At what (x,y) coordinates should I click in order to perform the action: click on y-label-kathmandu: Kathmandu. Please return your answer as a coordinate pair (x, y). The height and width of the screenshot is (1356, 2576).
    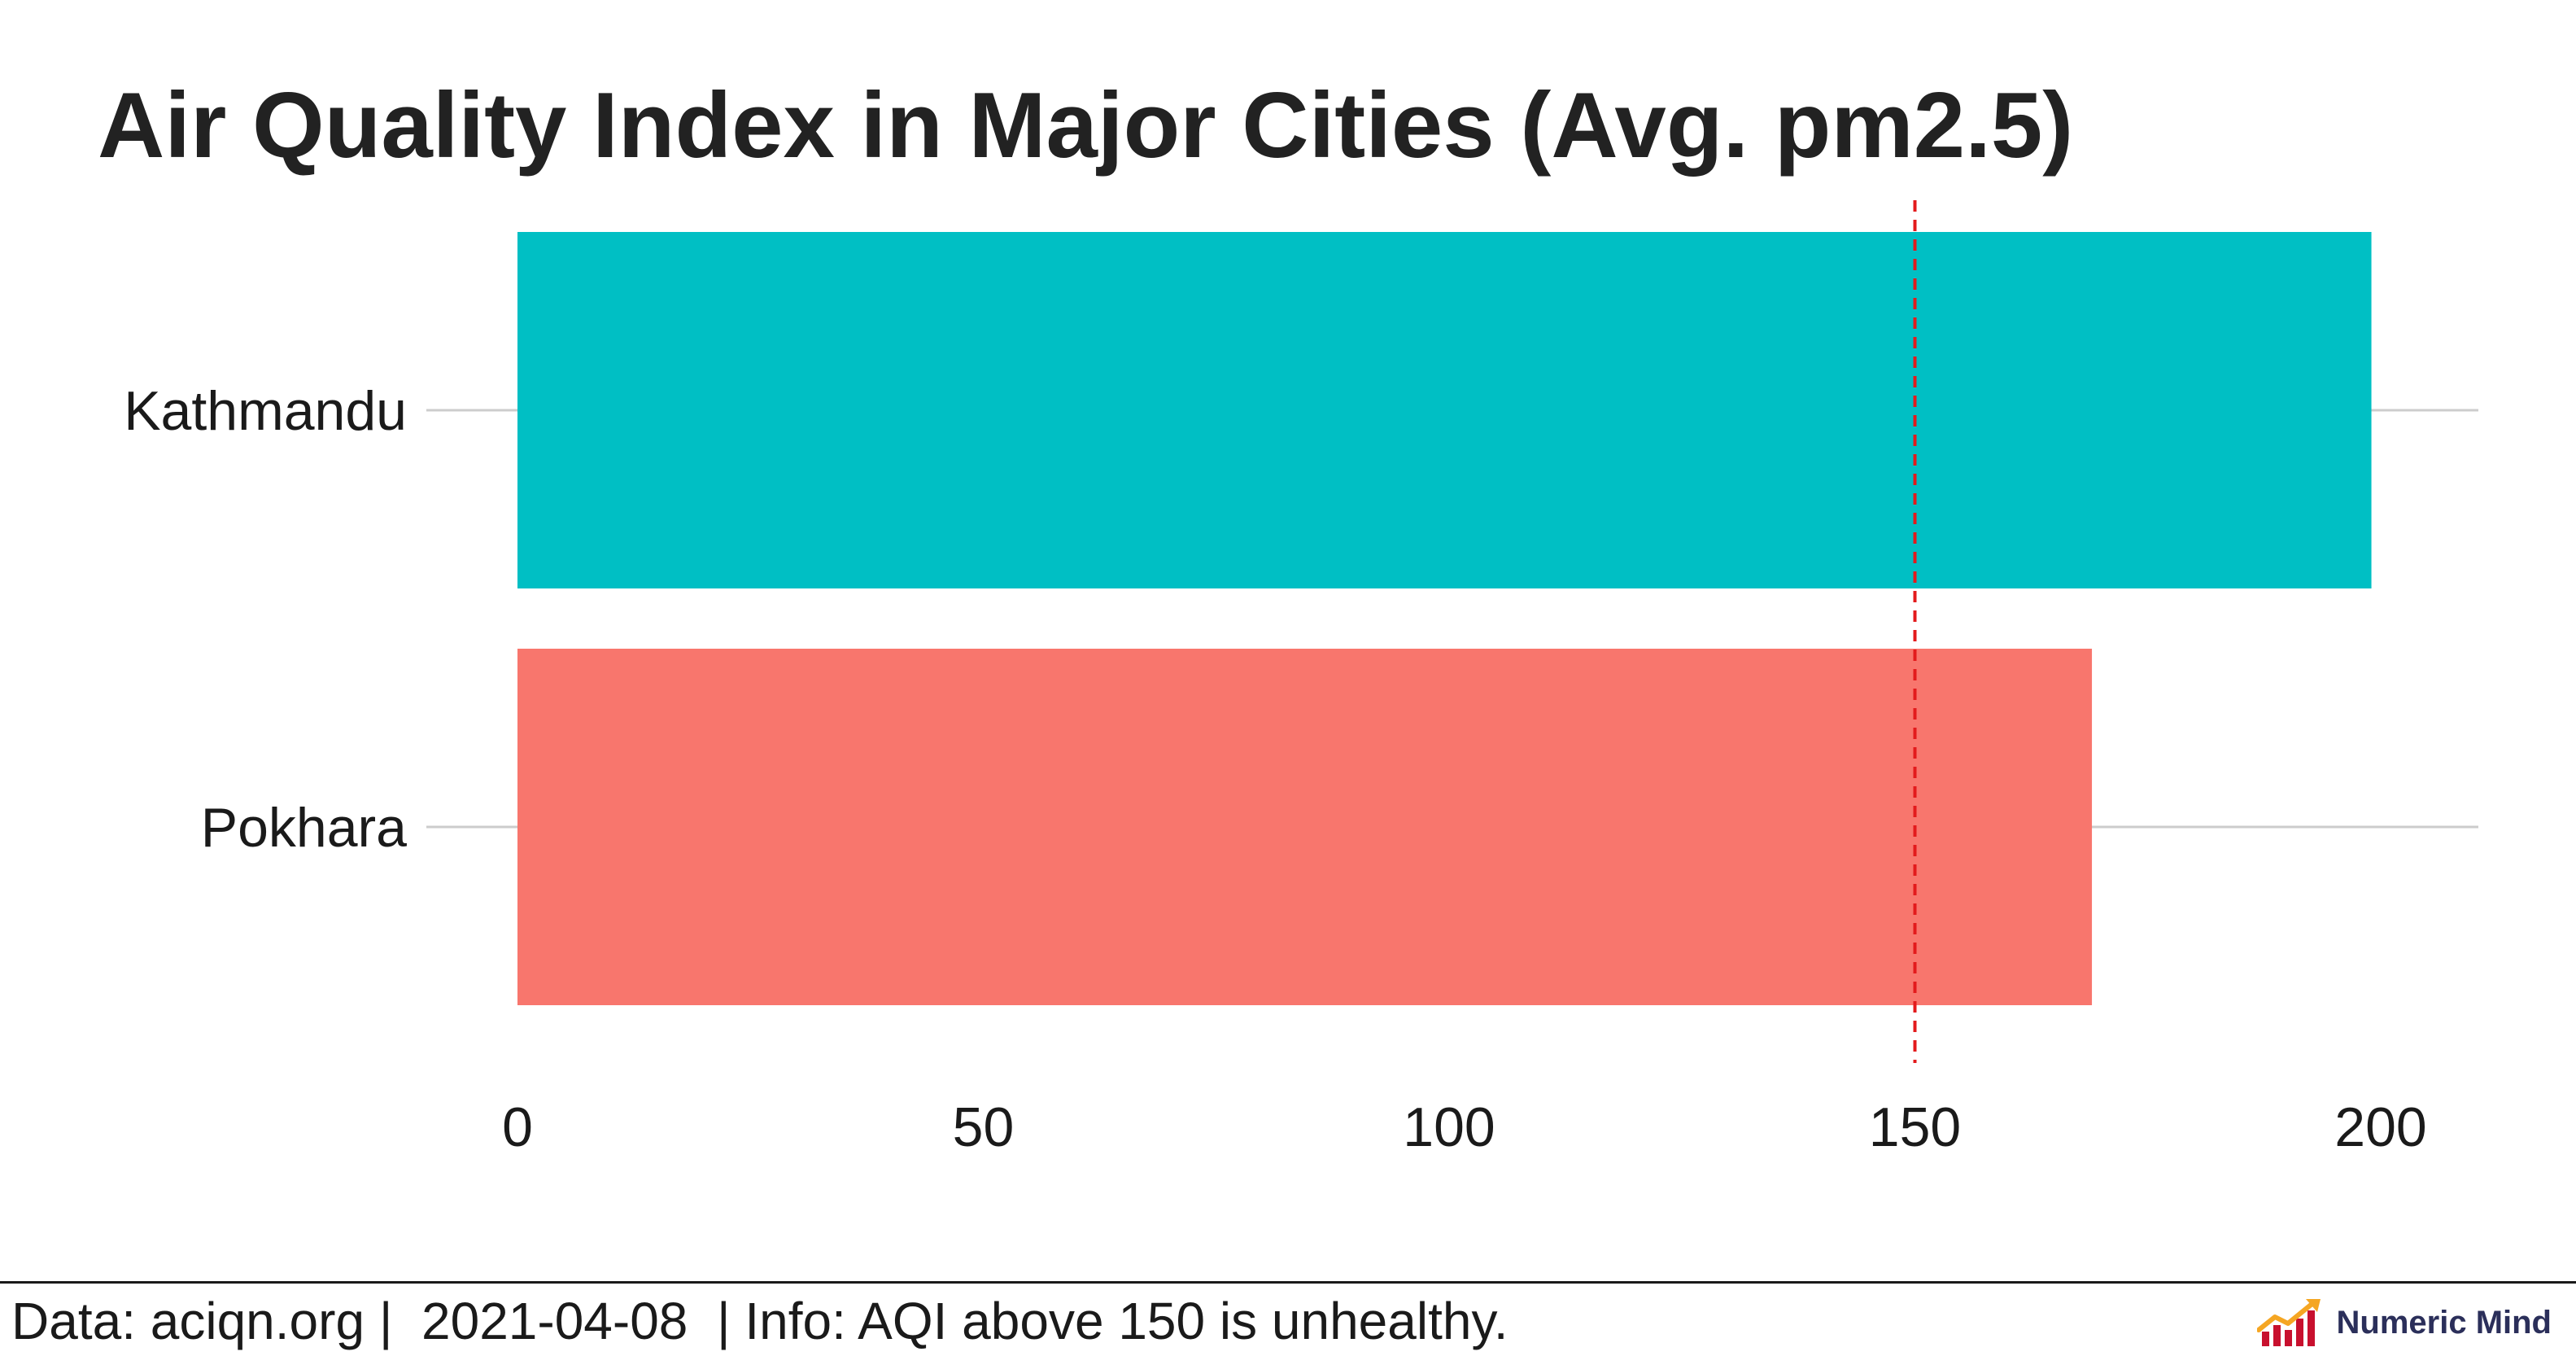
    Looking at the image, I should click on (265, 411).